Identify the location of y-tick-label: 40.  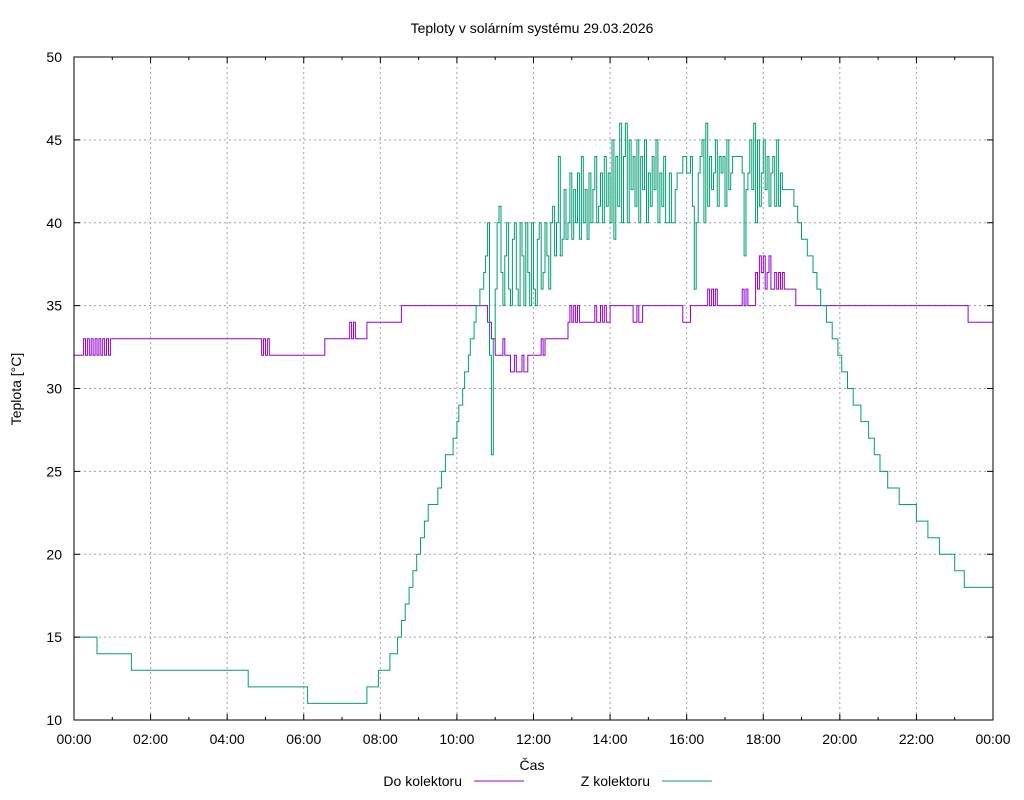
(54, 223).